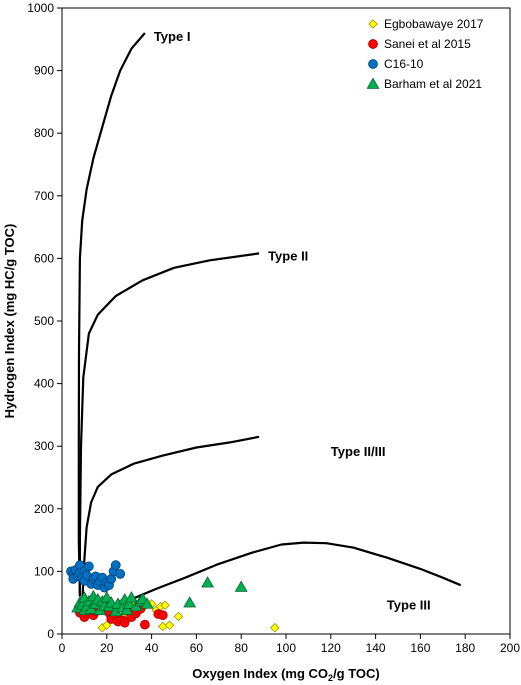  Describe the element at coordinates (40, 8) in the screenshot. I see `y-tick-label: 1000` at that location.